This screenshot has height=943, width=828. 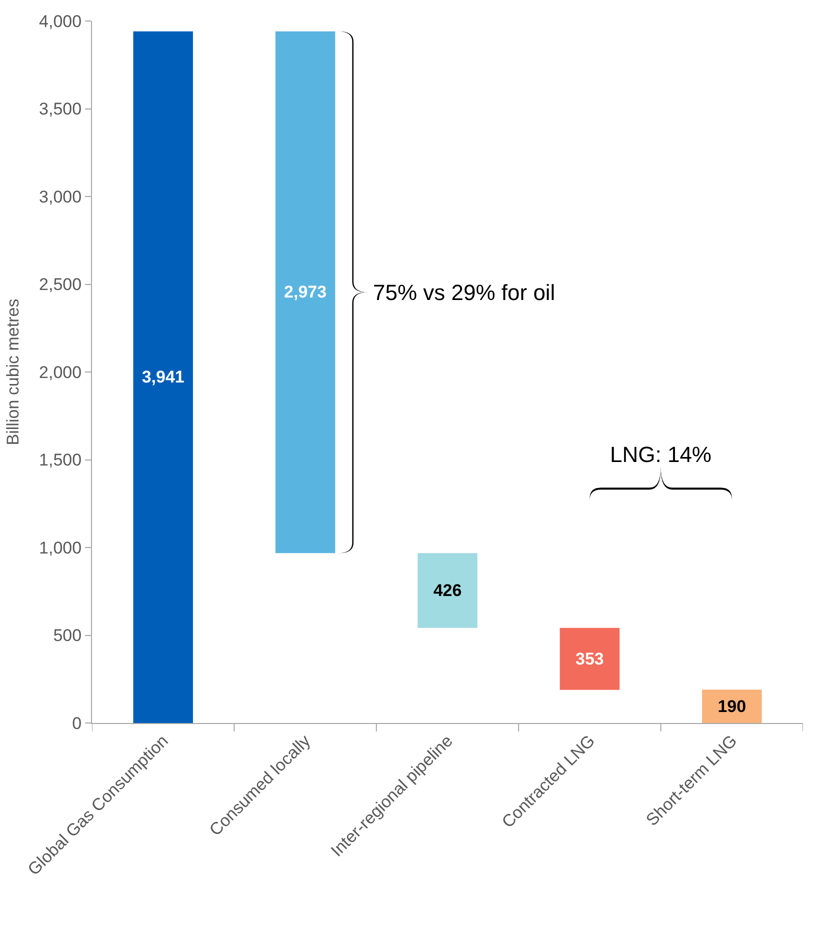 I want to click on data-label: 3,941, so click(x=163, y=377).